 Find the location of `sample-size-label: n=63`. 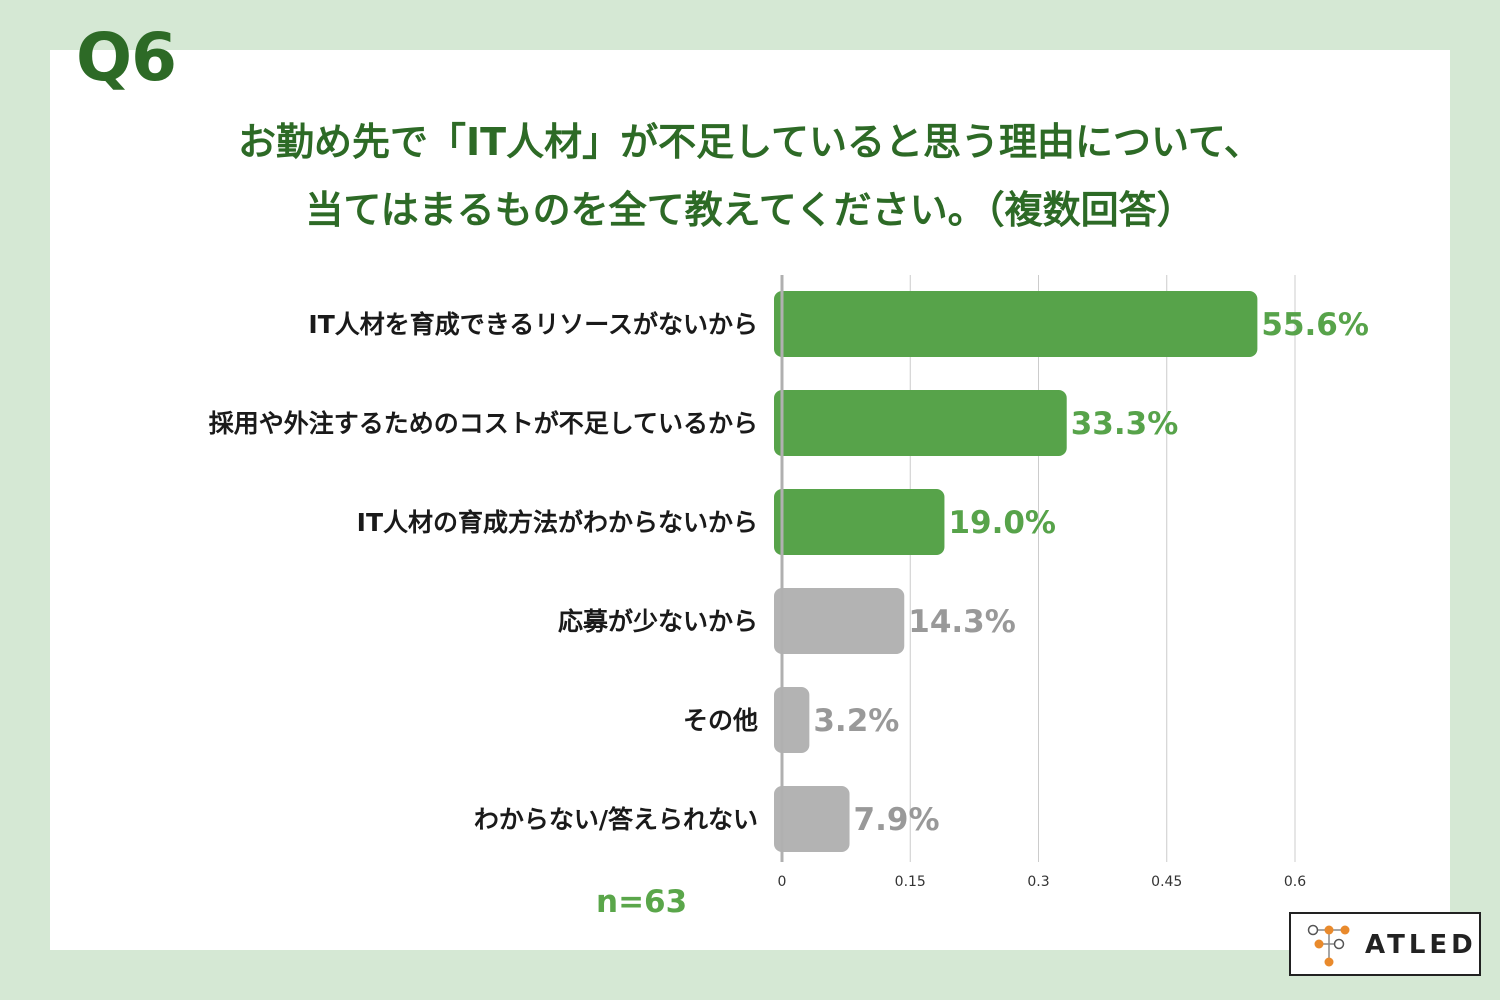

sample-size-label: n=63 is located at coordinates (642, 902).